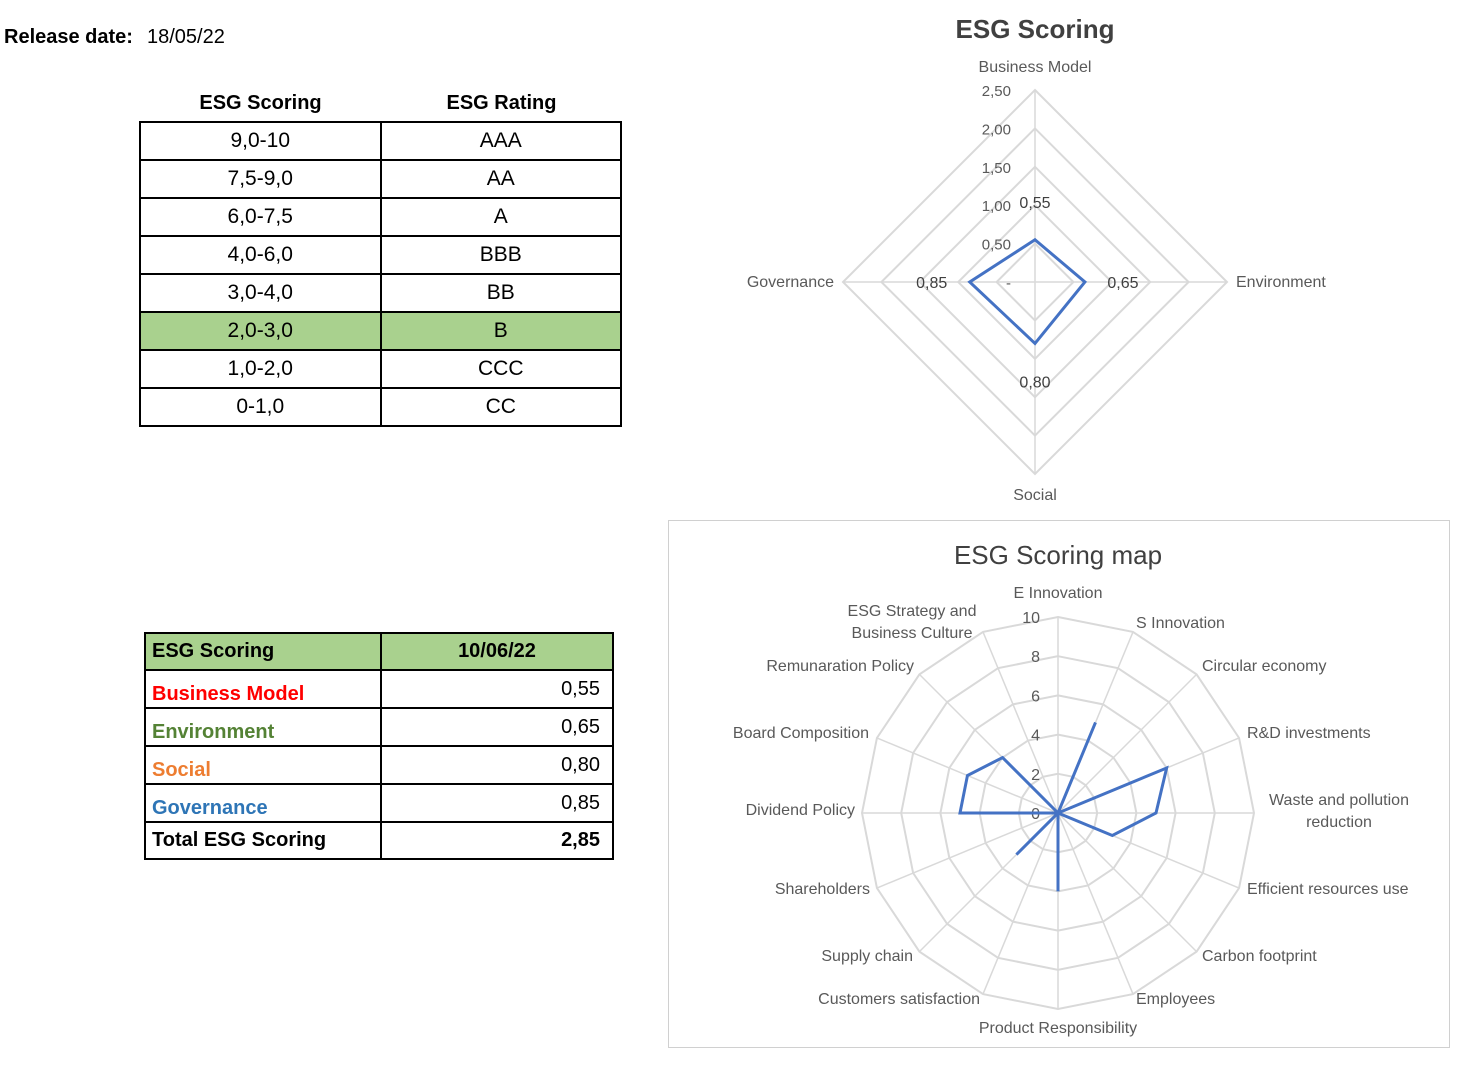 The height and width of the screenshot is (1068, 1473). Describe the element at coordinates (263, 727) in the screenshot. I see `score-category-label: Environment` at that location.